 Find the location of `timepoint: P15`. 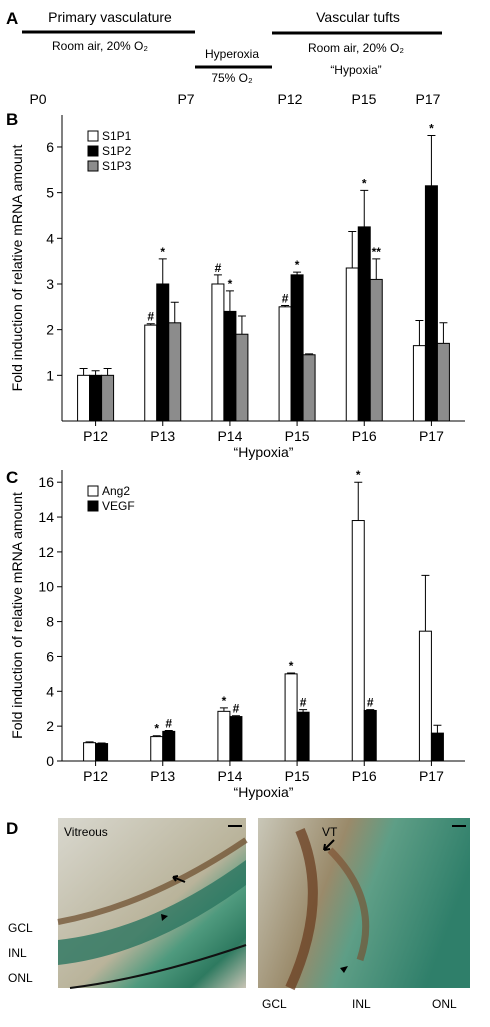

timepoint: P15 is located at coordinates (364, 99).